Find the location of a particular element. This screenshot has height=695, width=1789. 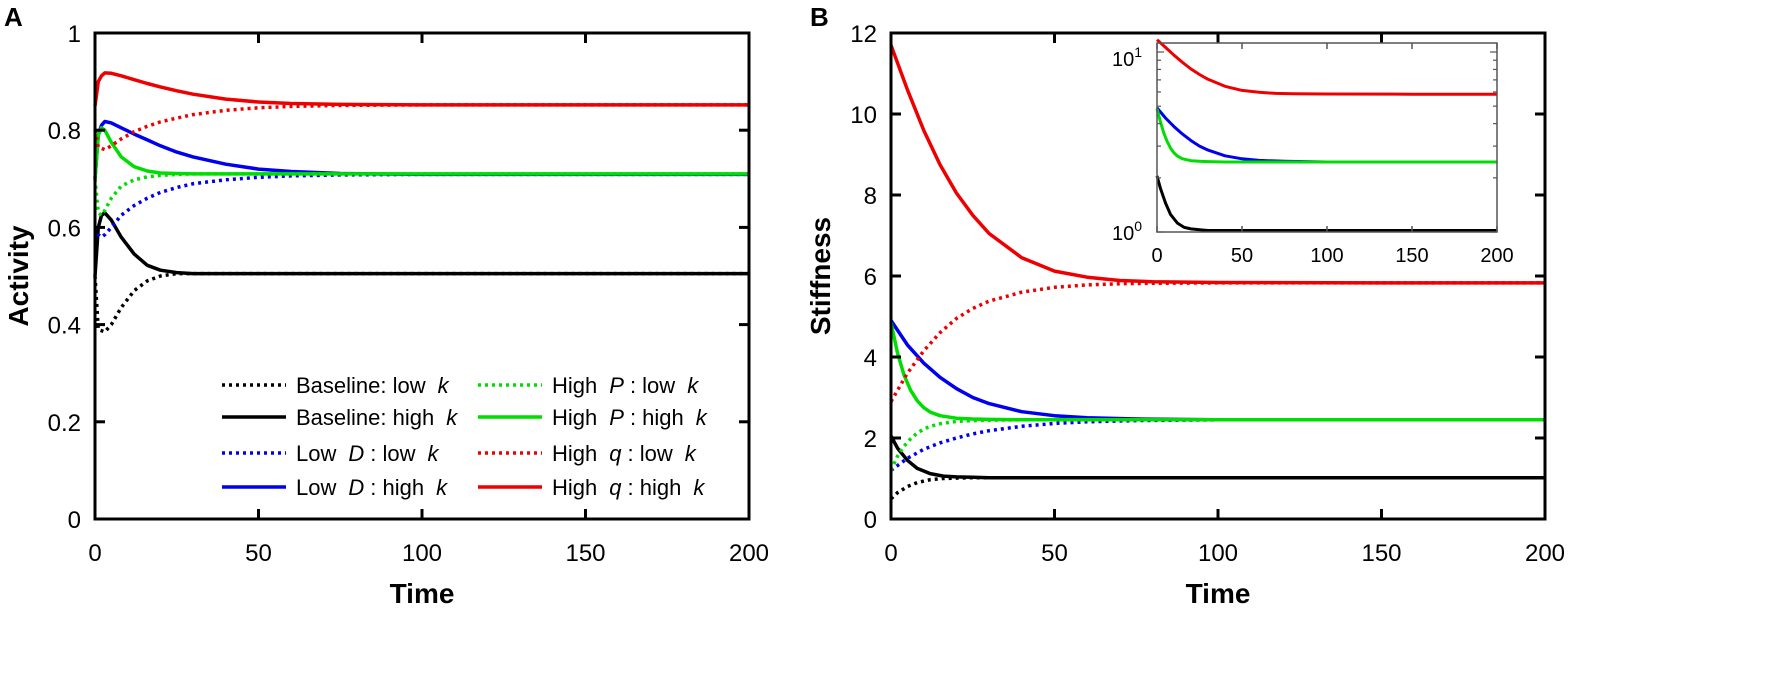

legend-entry-highp-high: High P: high k is located at coordinates (593, 417).